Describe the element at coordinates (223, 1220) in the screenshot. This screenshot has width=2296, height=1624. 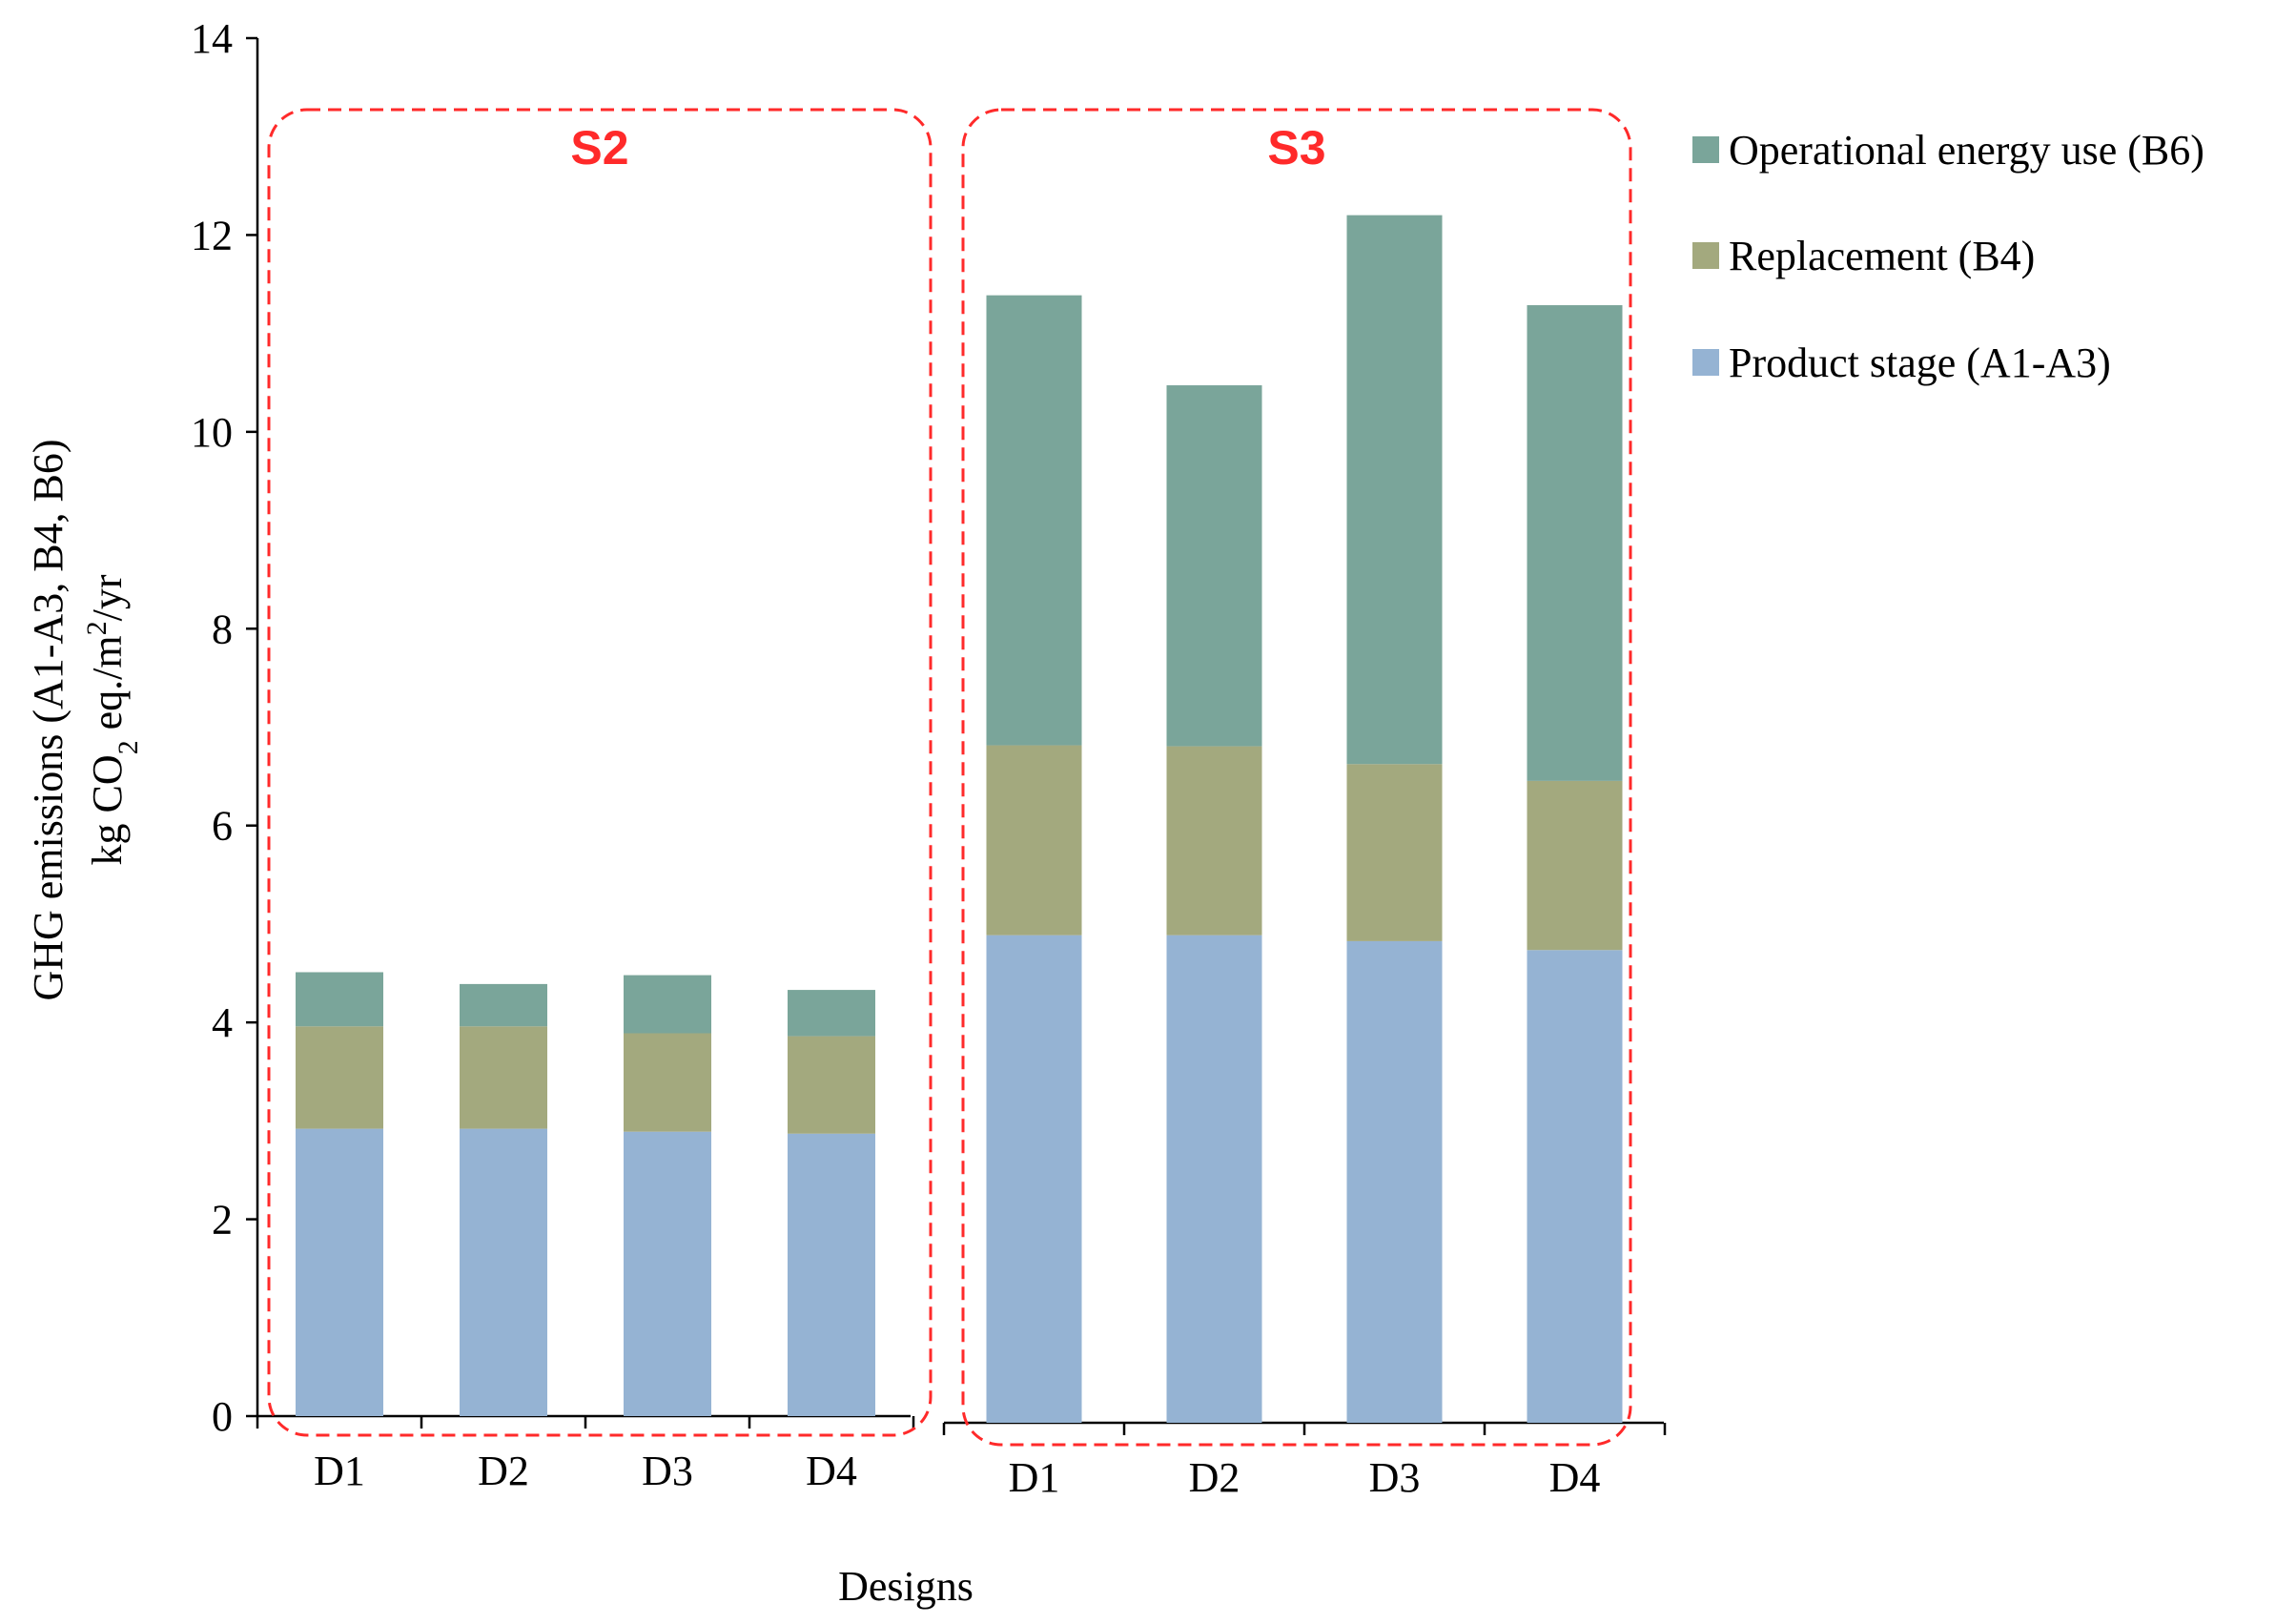
I see `y-tick-label: 2` at that location.